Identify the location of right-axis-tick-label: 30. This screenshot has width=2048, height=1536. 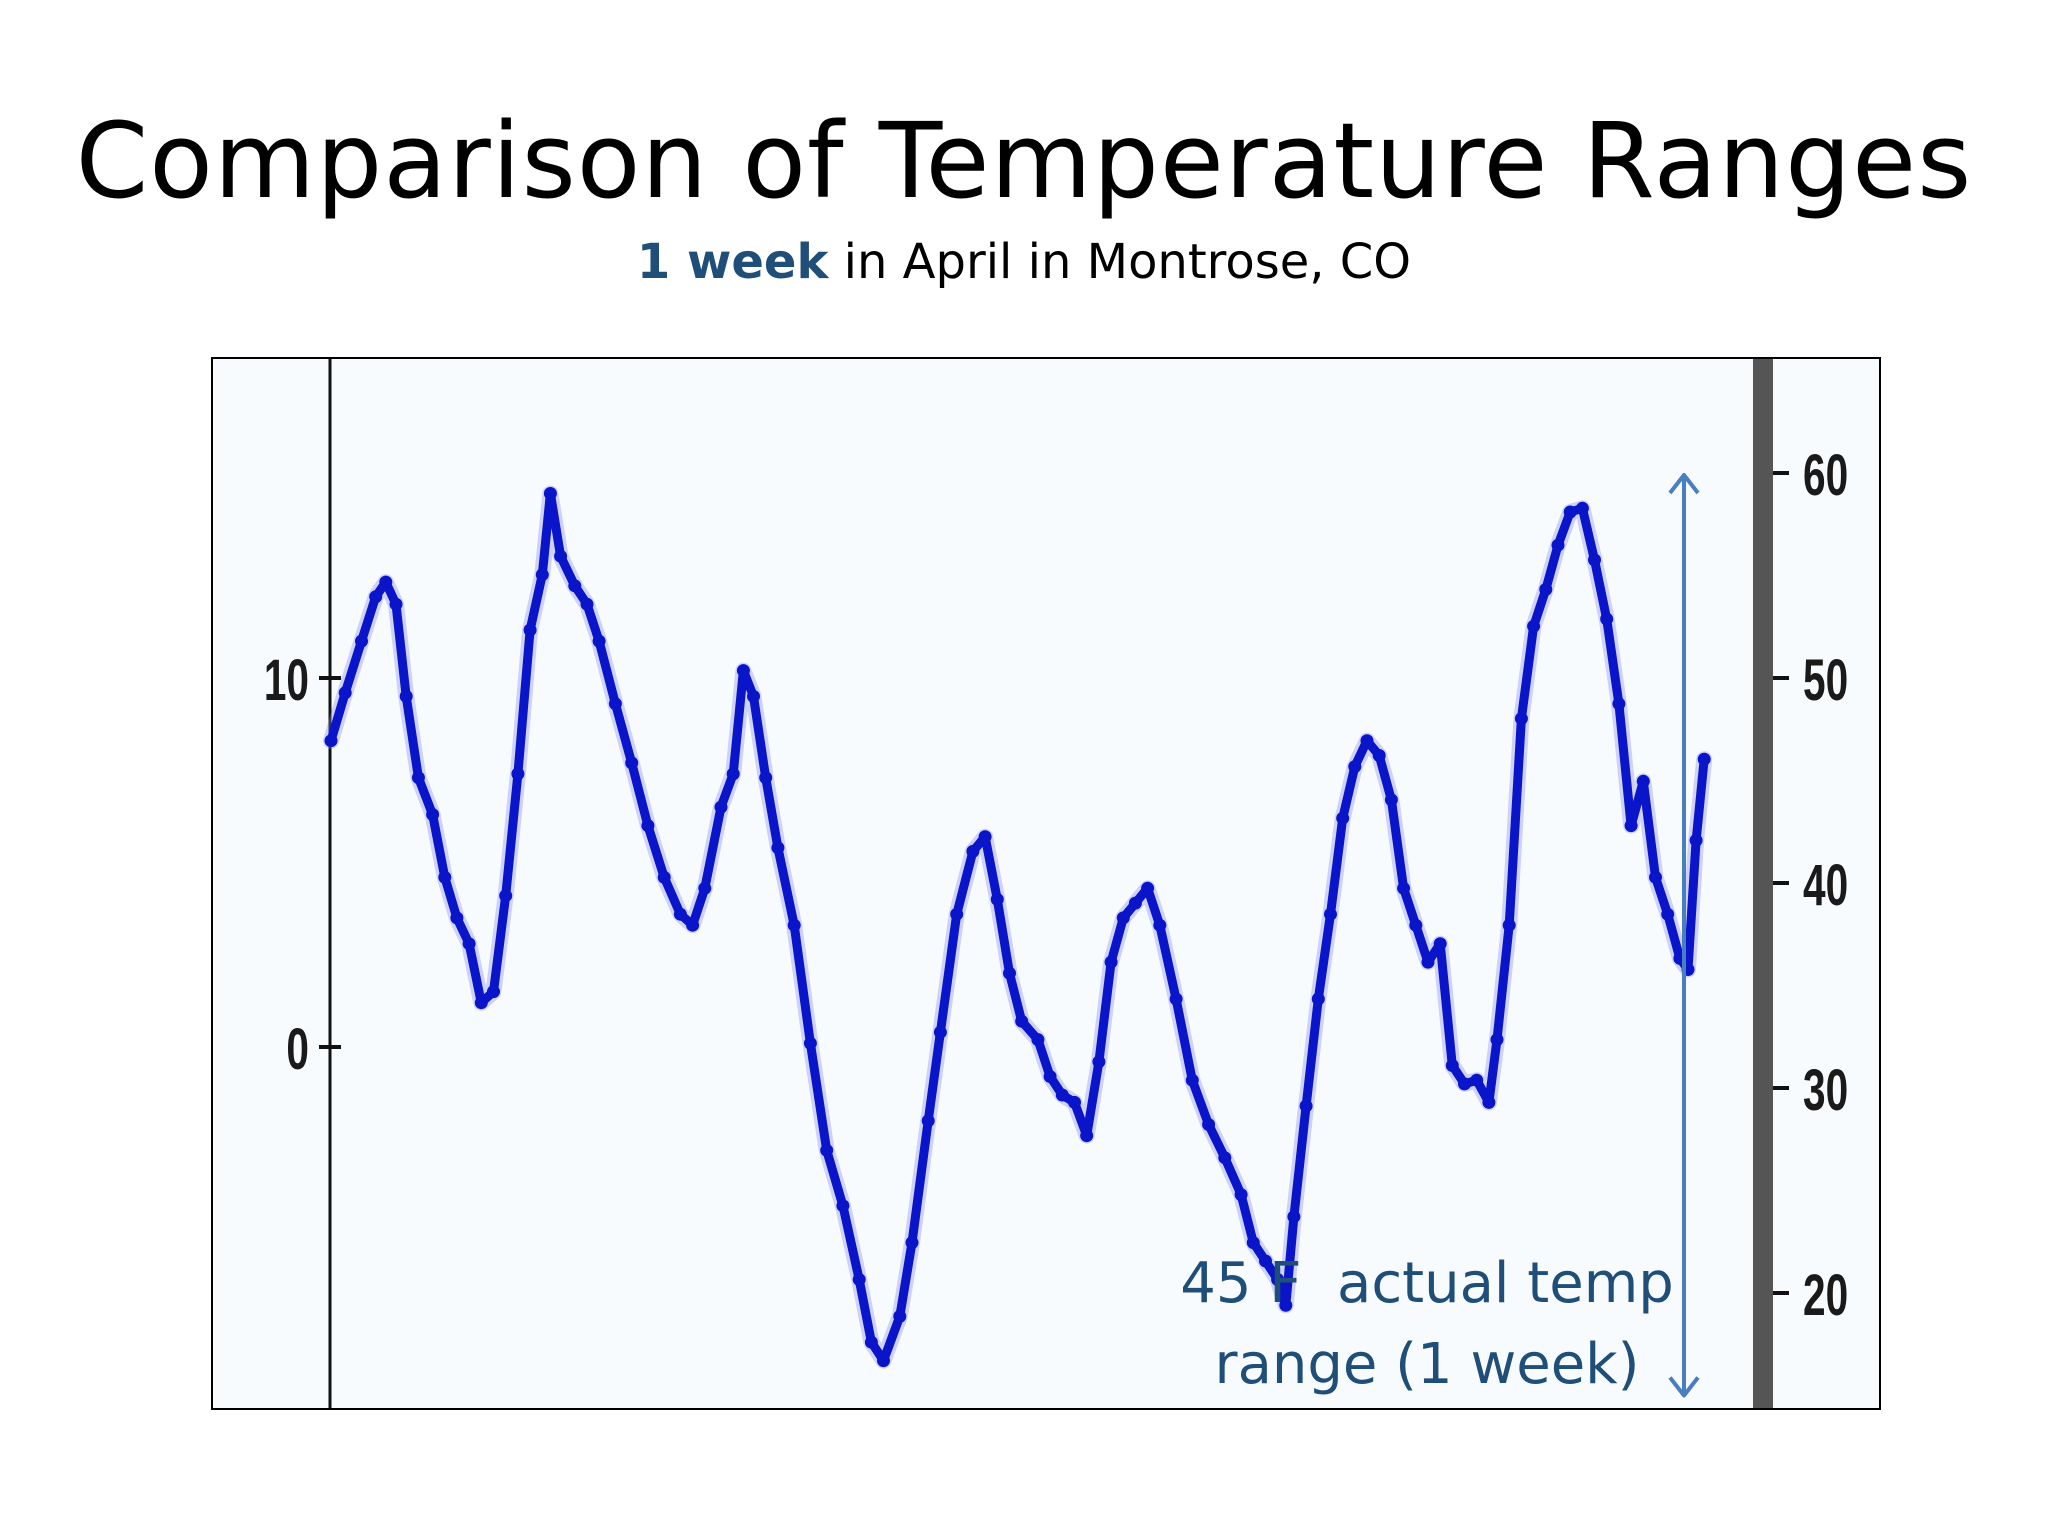
(1825, 1090).